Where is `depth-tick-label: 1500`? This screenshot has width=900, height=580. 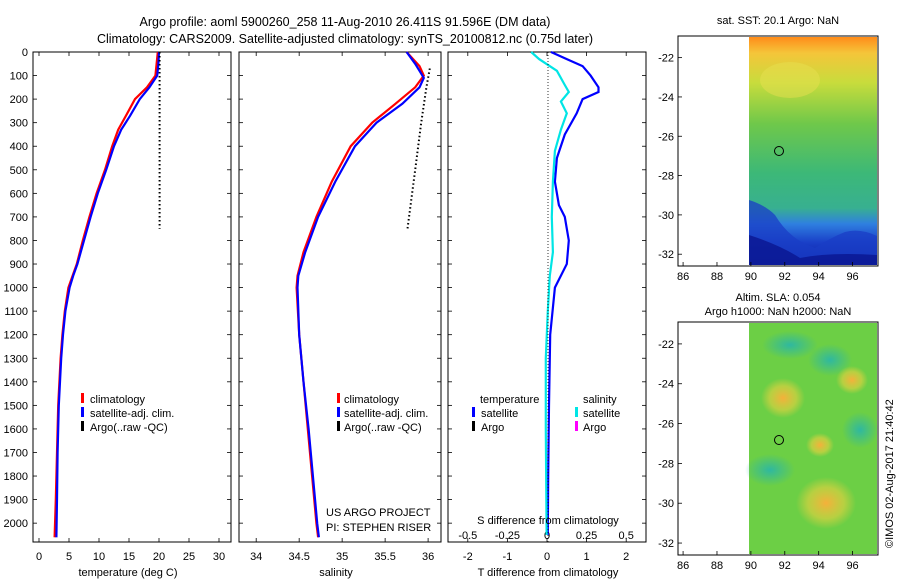 depth-tick-label: 1500 is located at coordinates (16, 406).